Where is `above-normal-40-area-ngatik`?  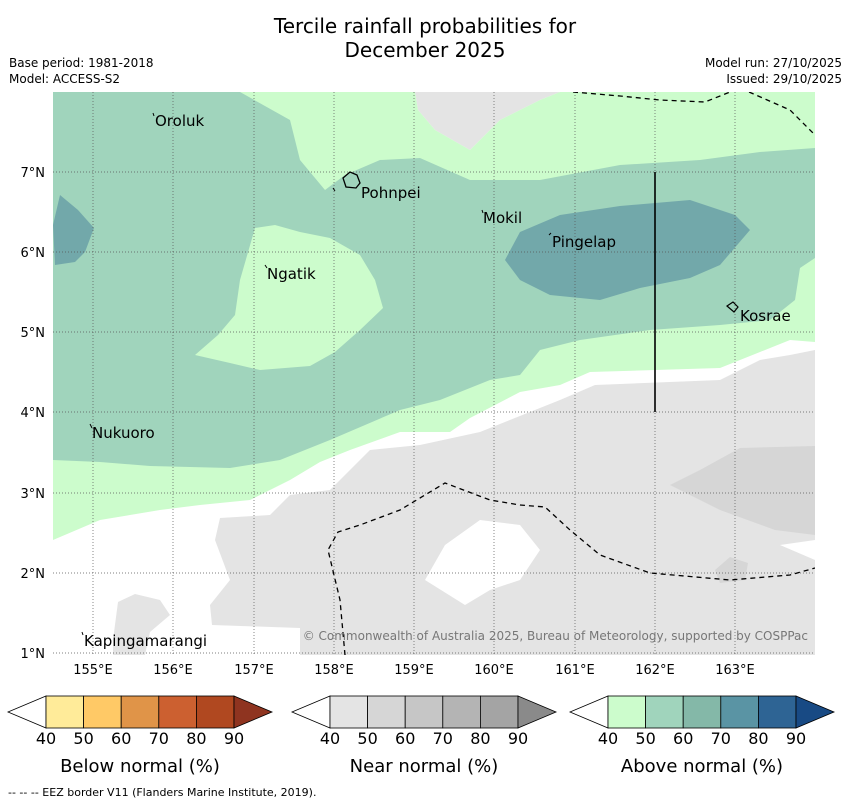 above-normal-40-area-ngatik is located at coordinates (289, 297).